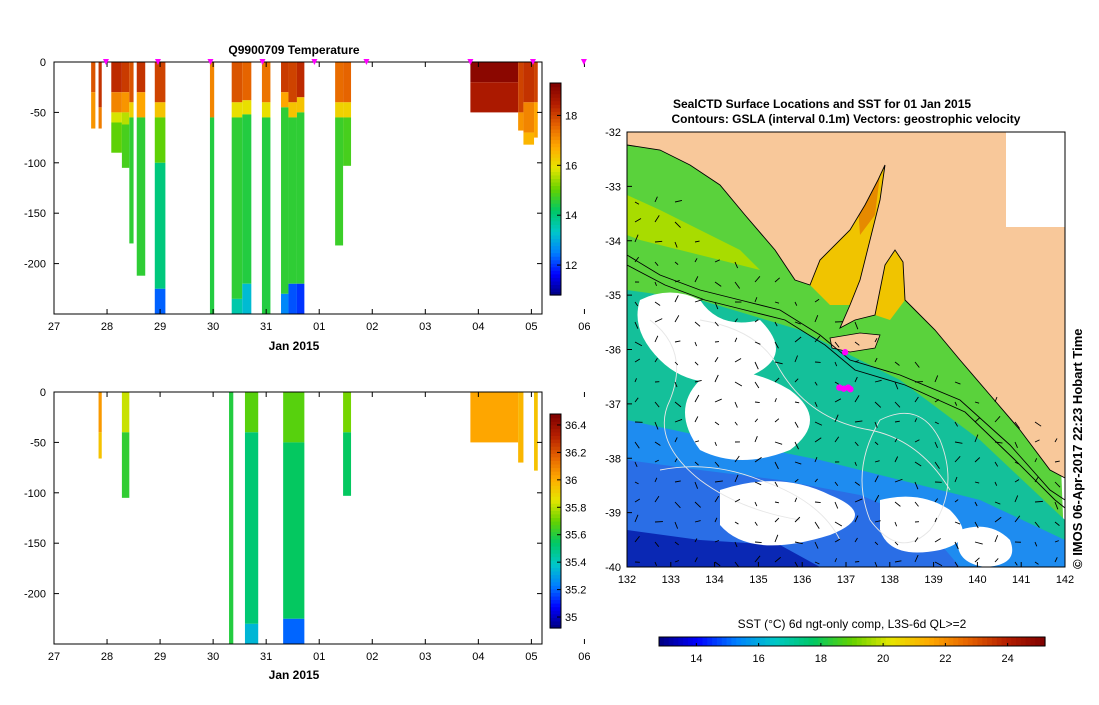 The height and width of the screenshot is (705, 1099). Describe the element at coordinates (38, 443) in the screenshot. I see `y-tick-label: -50` at that location.